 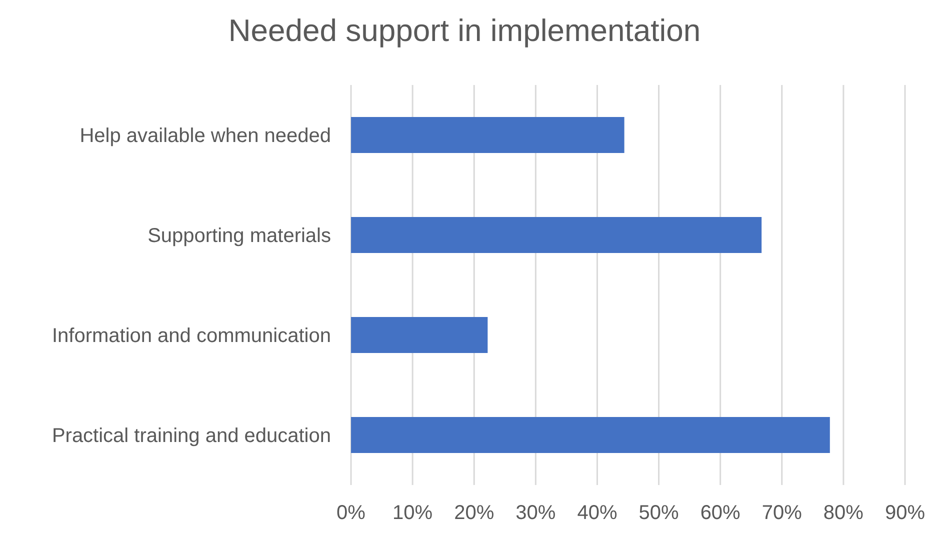 I want to click on x-tick-label: 50%, so click(x=659, y=513).